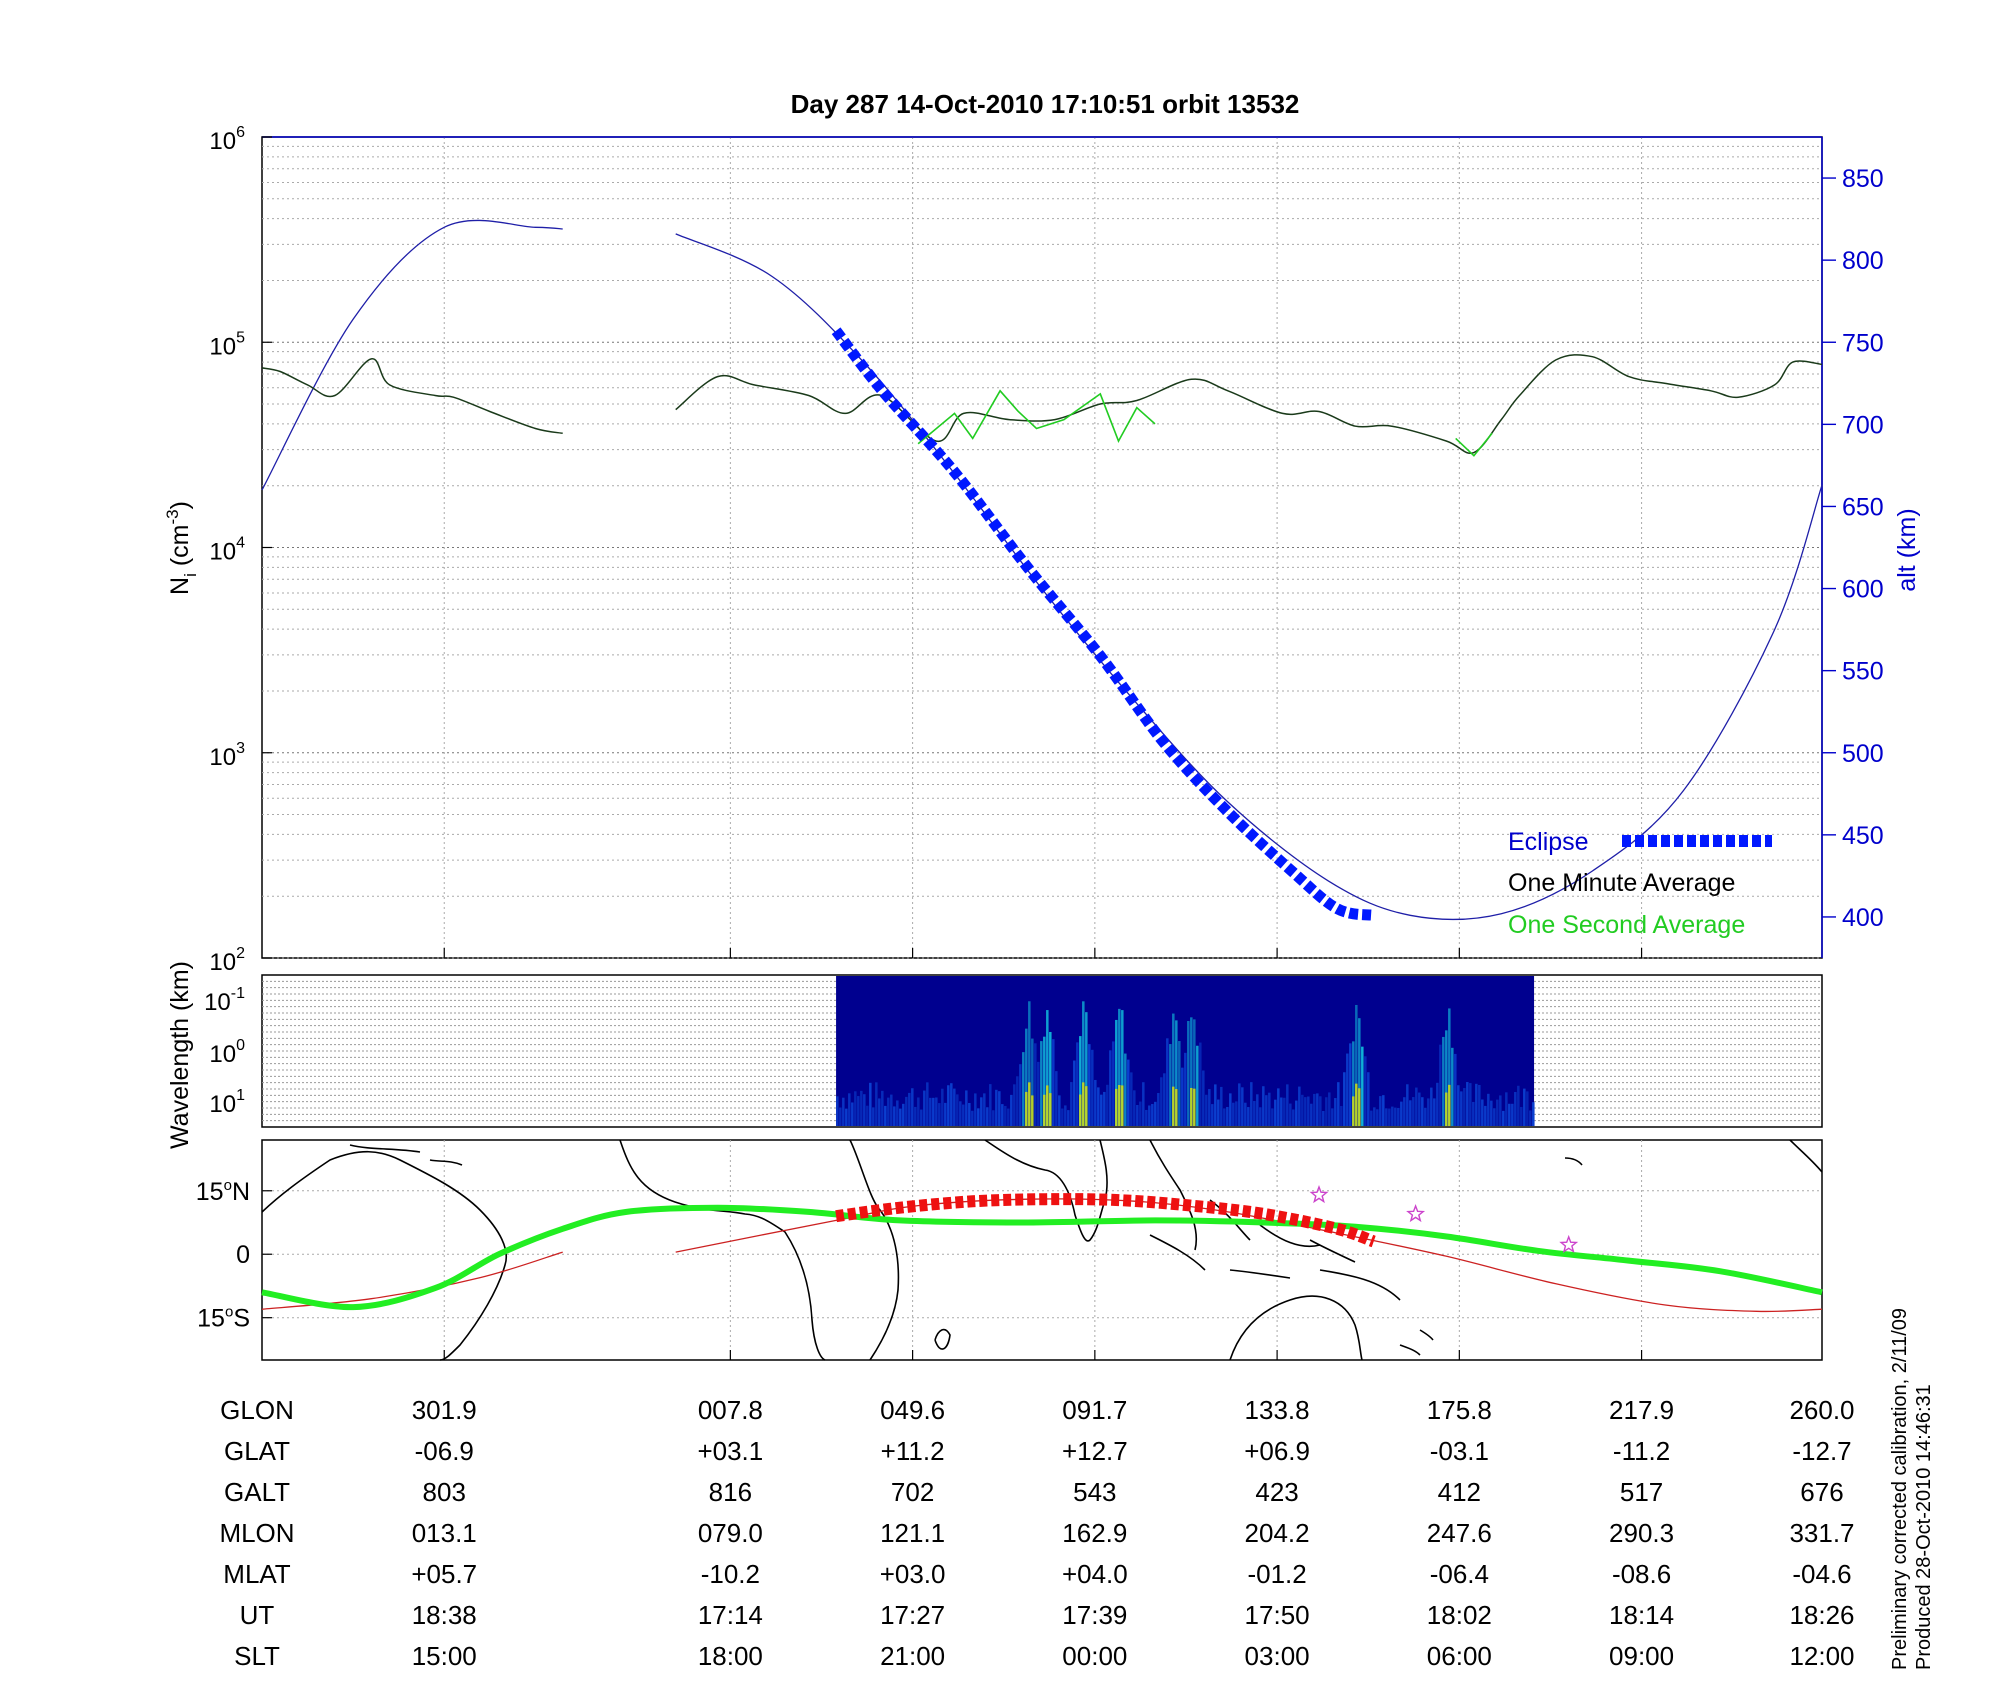  Describe the element at coordinates (1821, 1410) in the screenshot. I see `table-cell: 260.0` at that location.